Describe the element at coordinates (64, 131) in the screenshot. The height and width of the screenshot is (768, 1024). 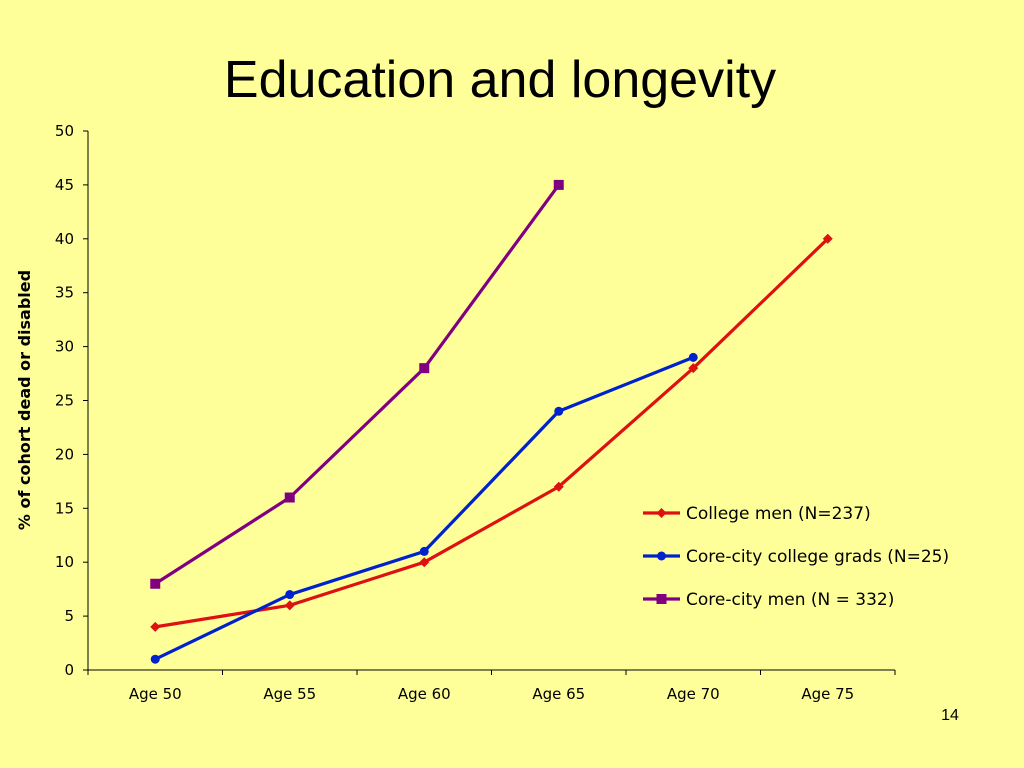
I see `y-tick-label: 50` at that location.